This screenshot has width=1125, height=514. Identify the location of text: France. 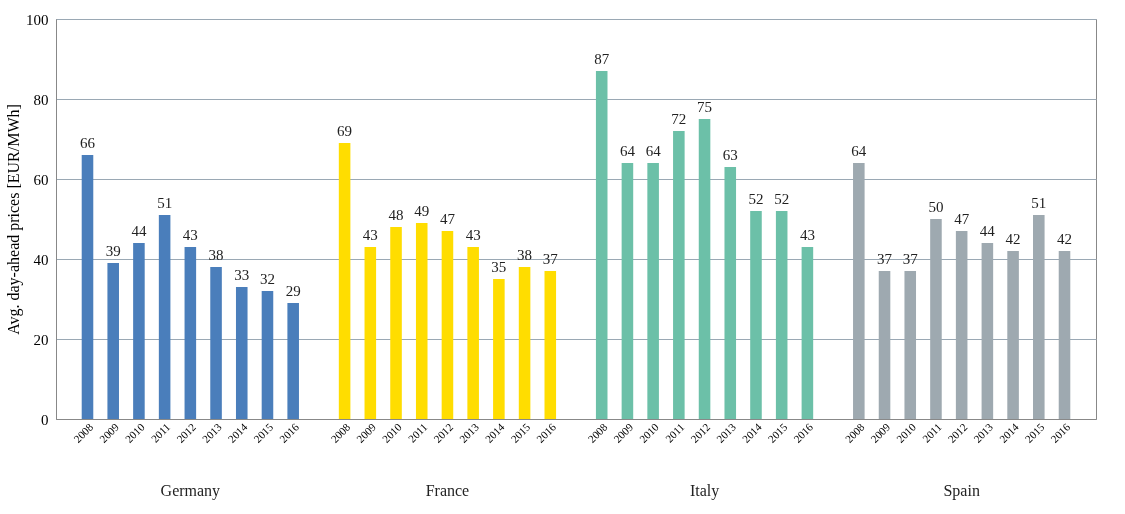
(447, 490).